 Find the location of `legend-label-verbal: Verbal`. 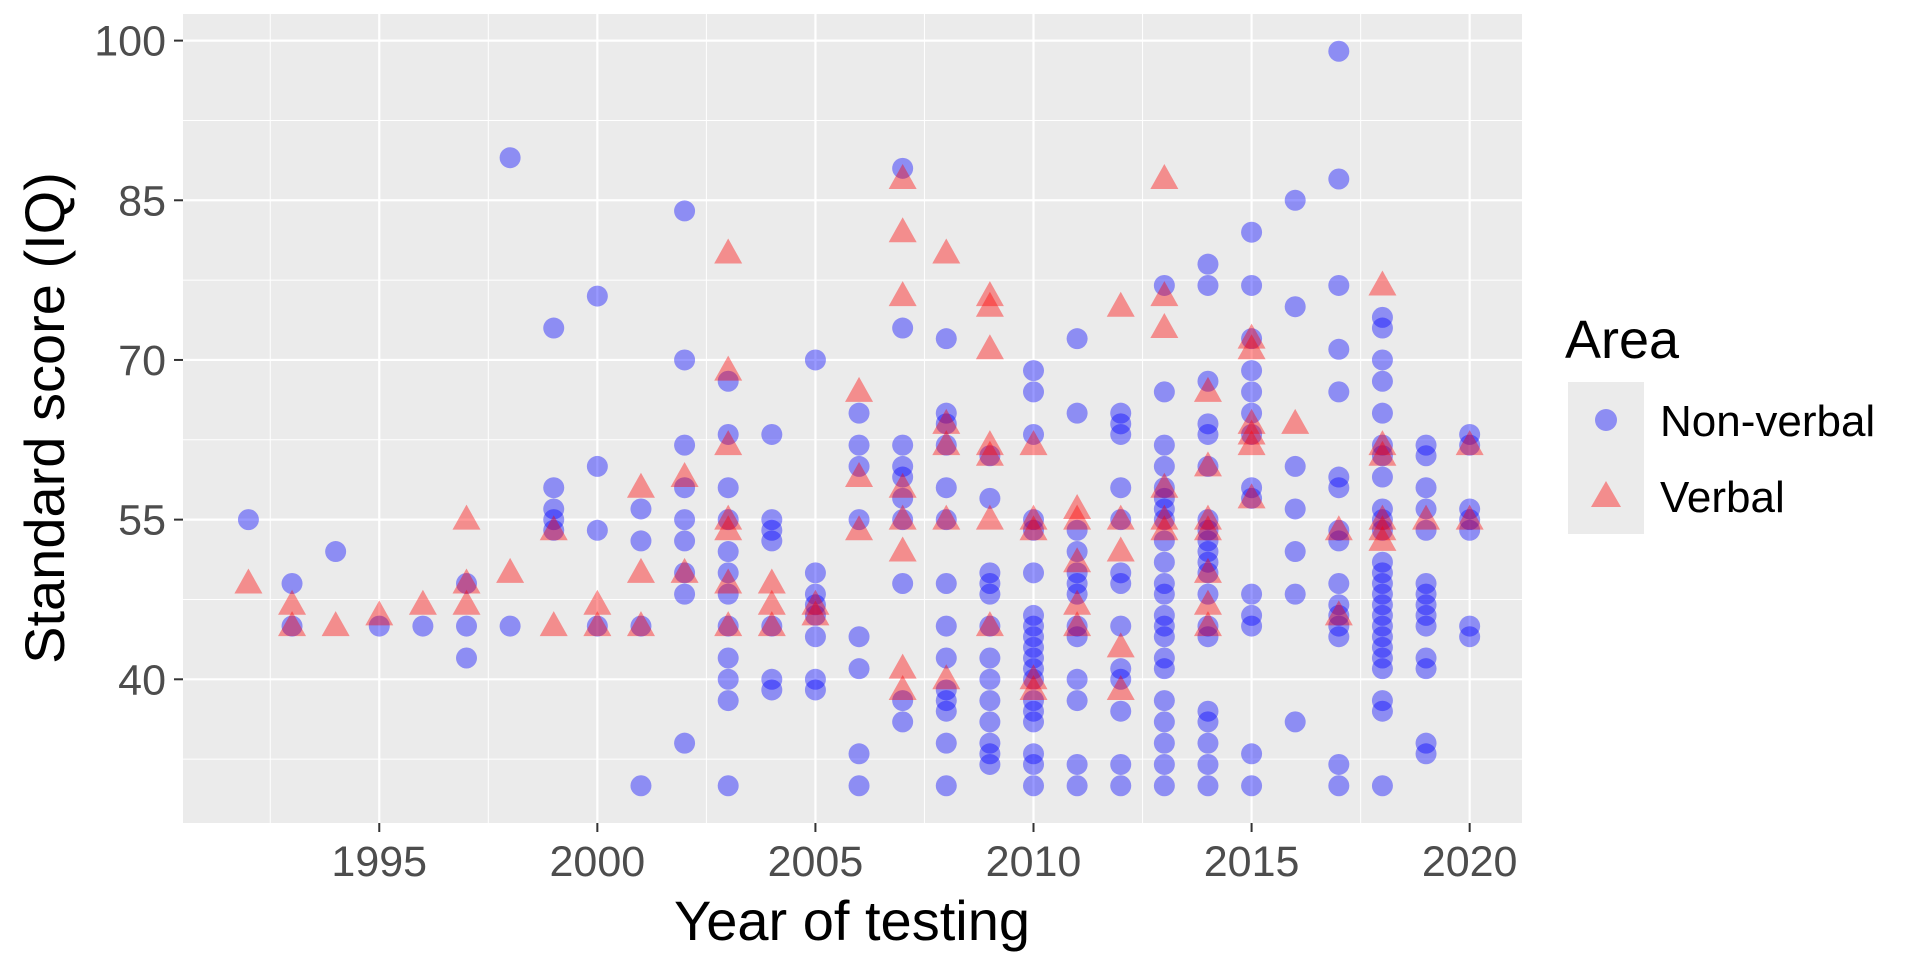

legend-label-verbal: Verbal is located at coordinates (1722, 497).